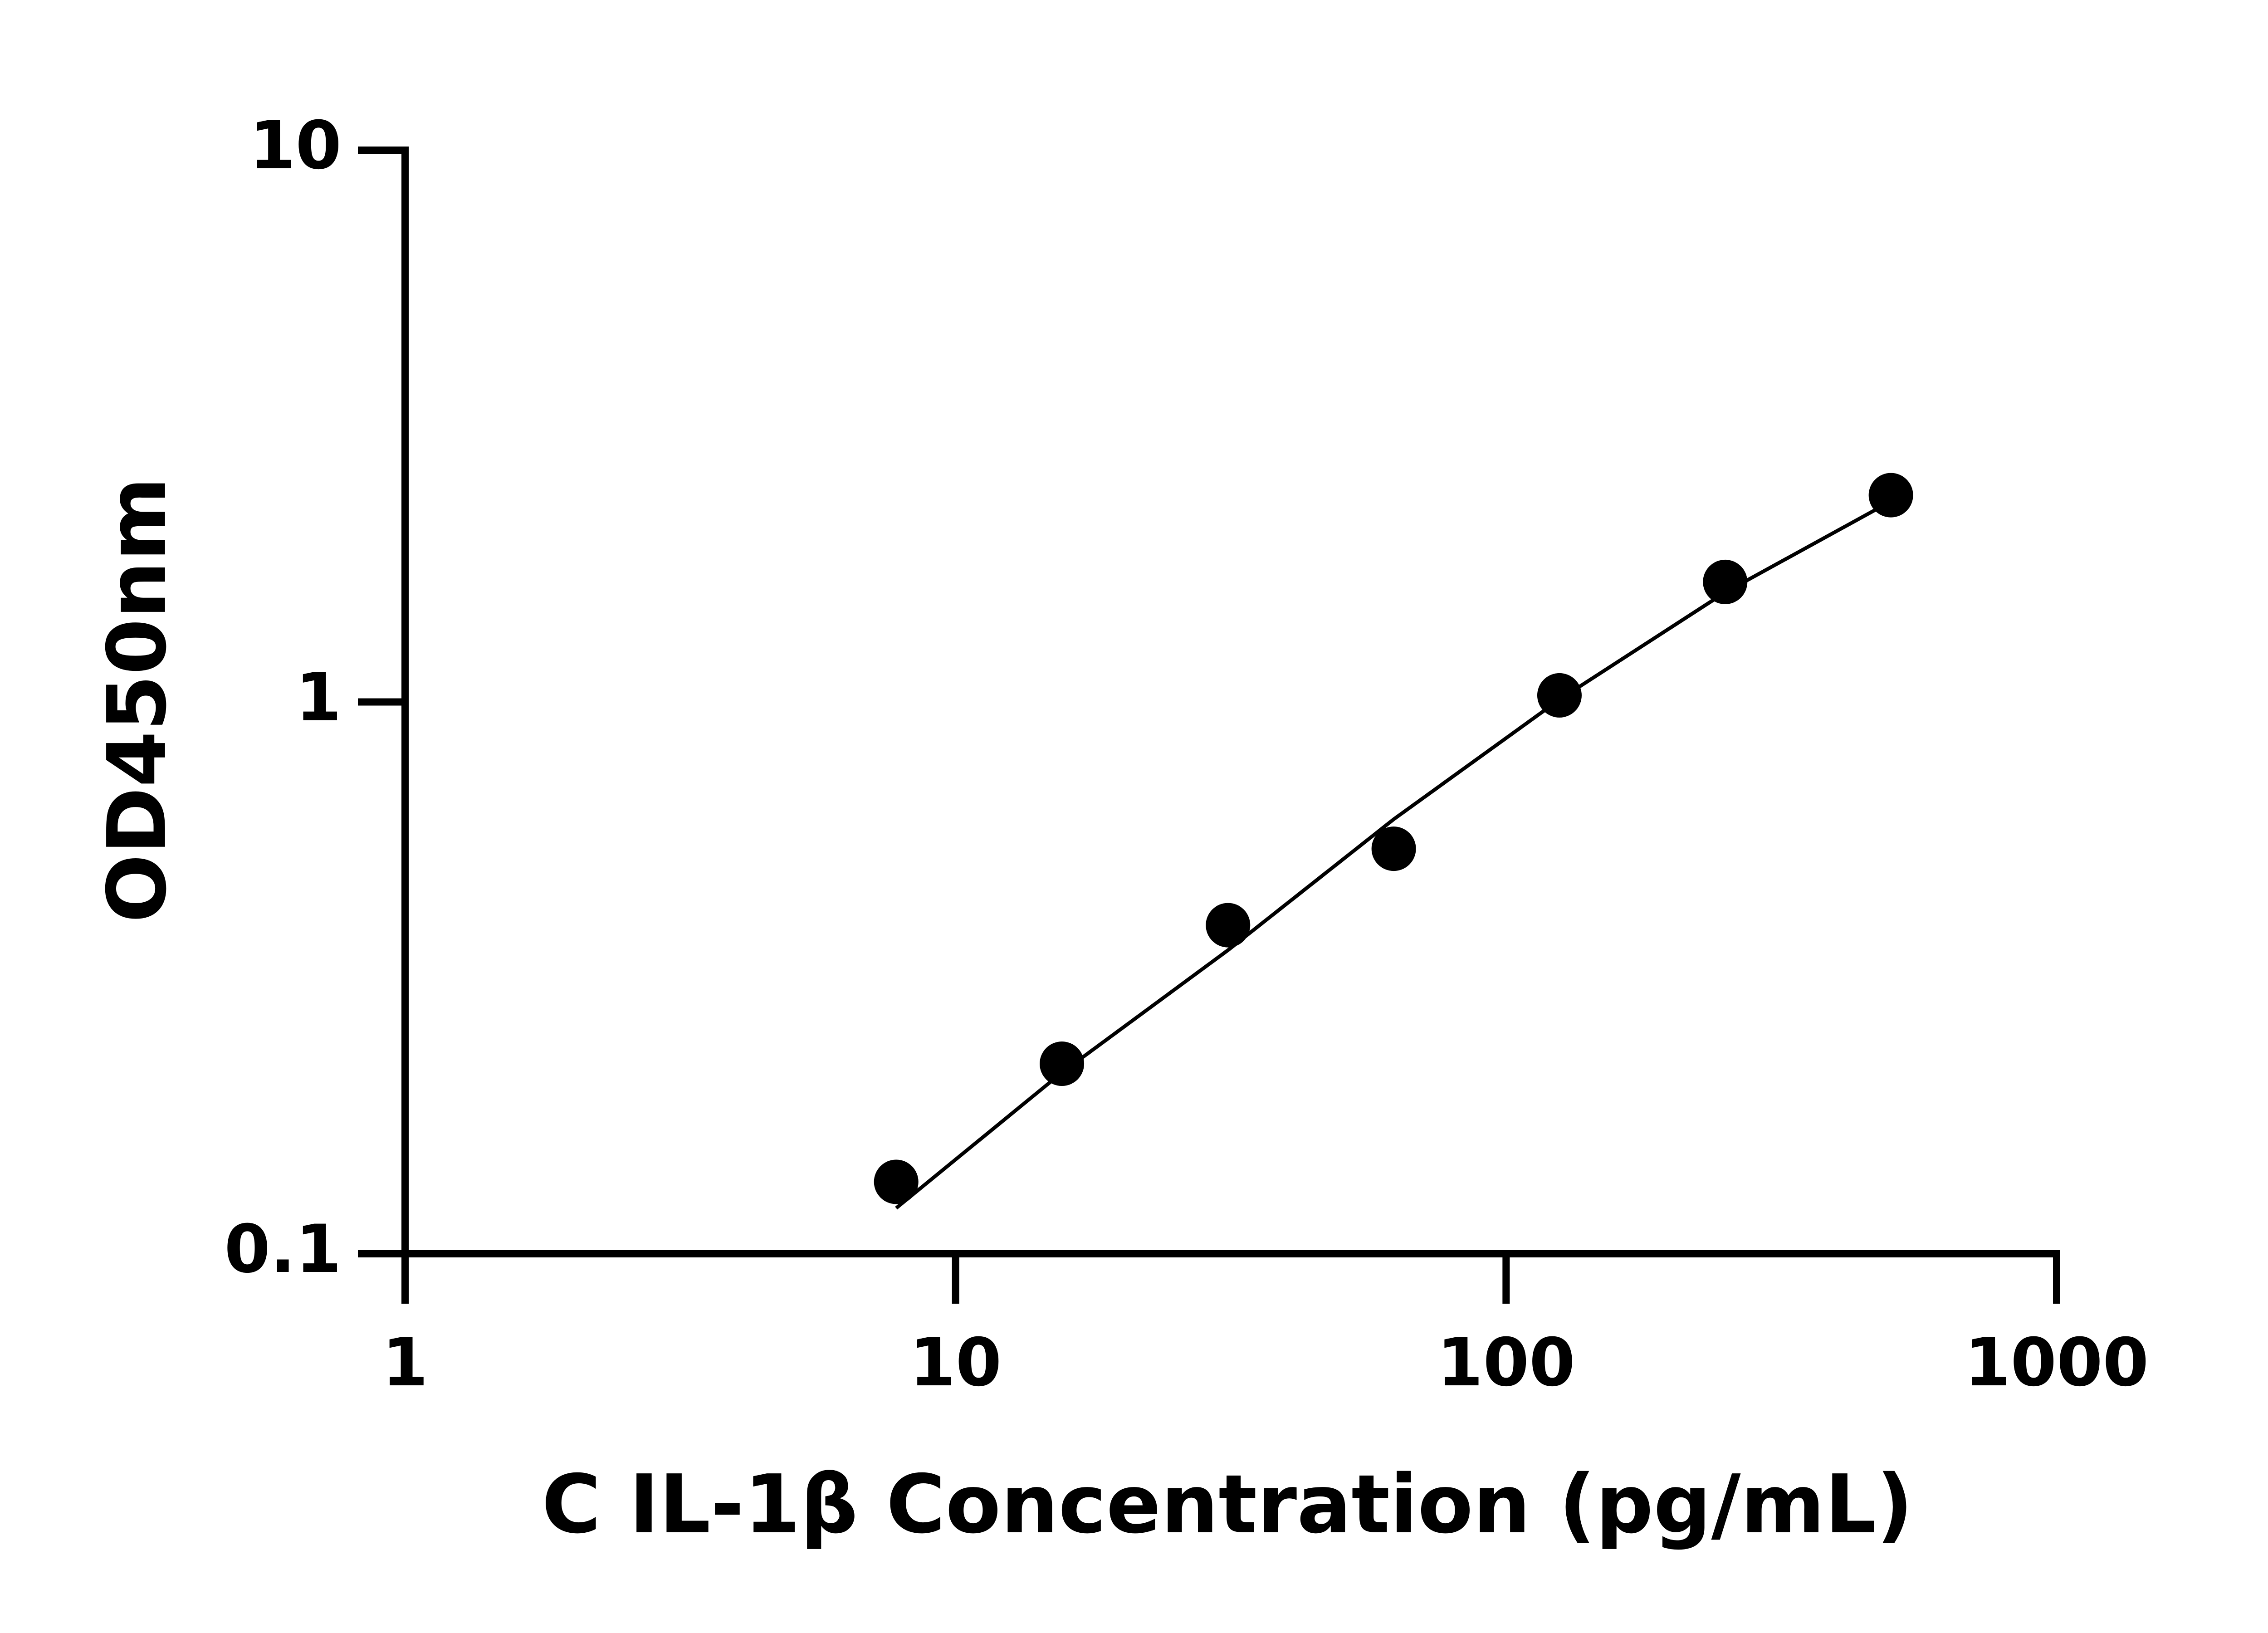  Describe the element at coordinates (1228, 1504) in the screenshot. I see `x-axis-title: C IL-1β Concentration (pg/mL)` at that location.